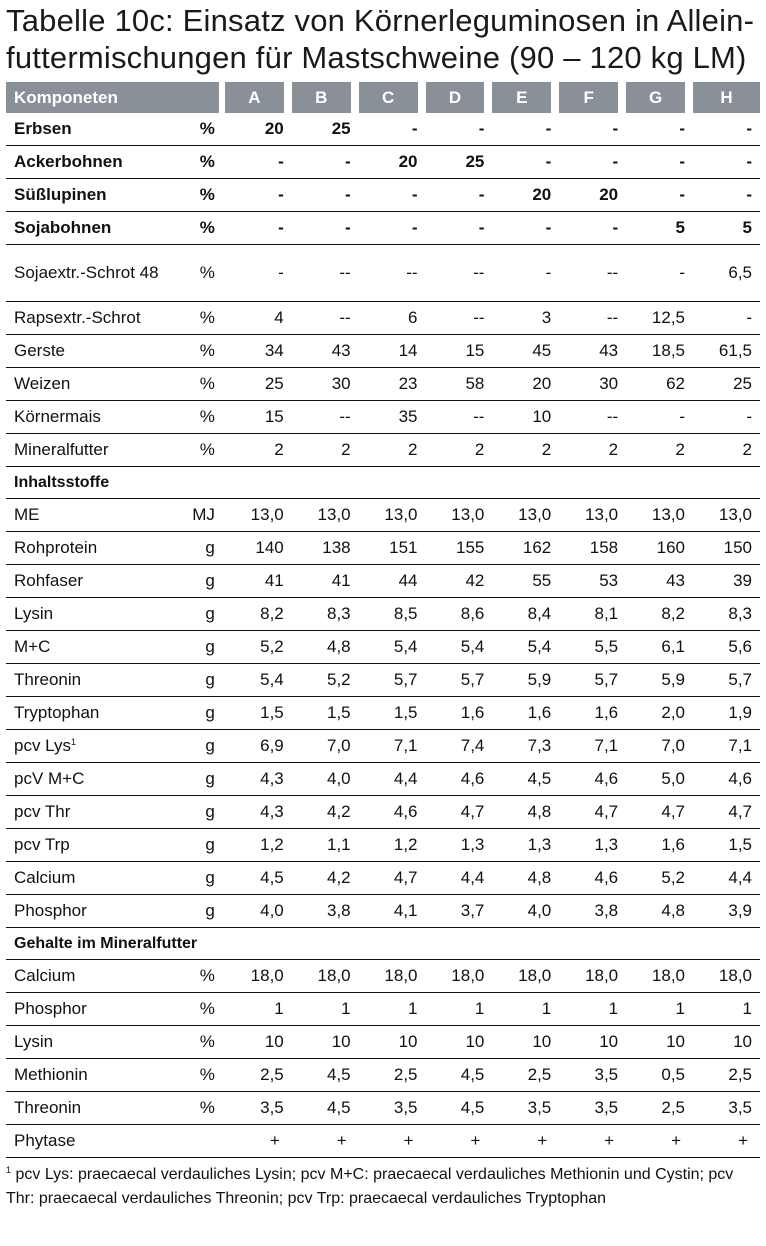 The image size is (766, 1246). I want to click on cell-d: 2, so click(459, 450).